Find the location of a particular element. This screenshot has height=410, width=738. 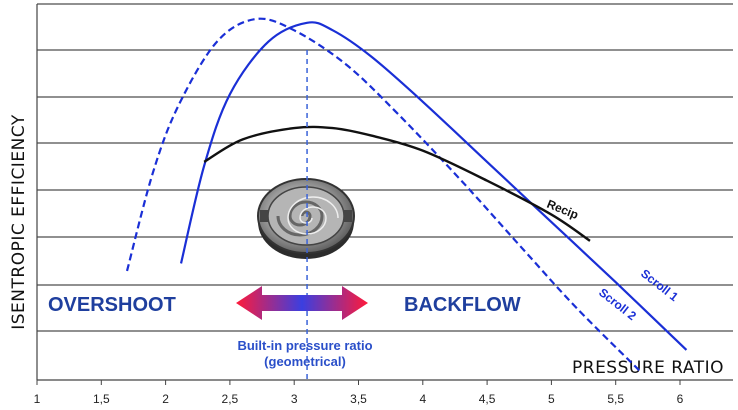

series-labels: Recip Scroll 1 Scroll 2 is located at coordinates (613, 260).